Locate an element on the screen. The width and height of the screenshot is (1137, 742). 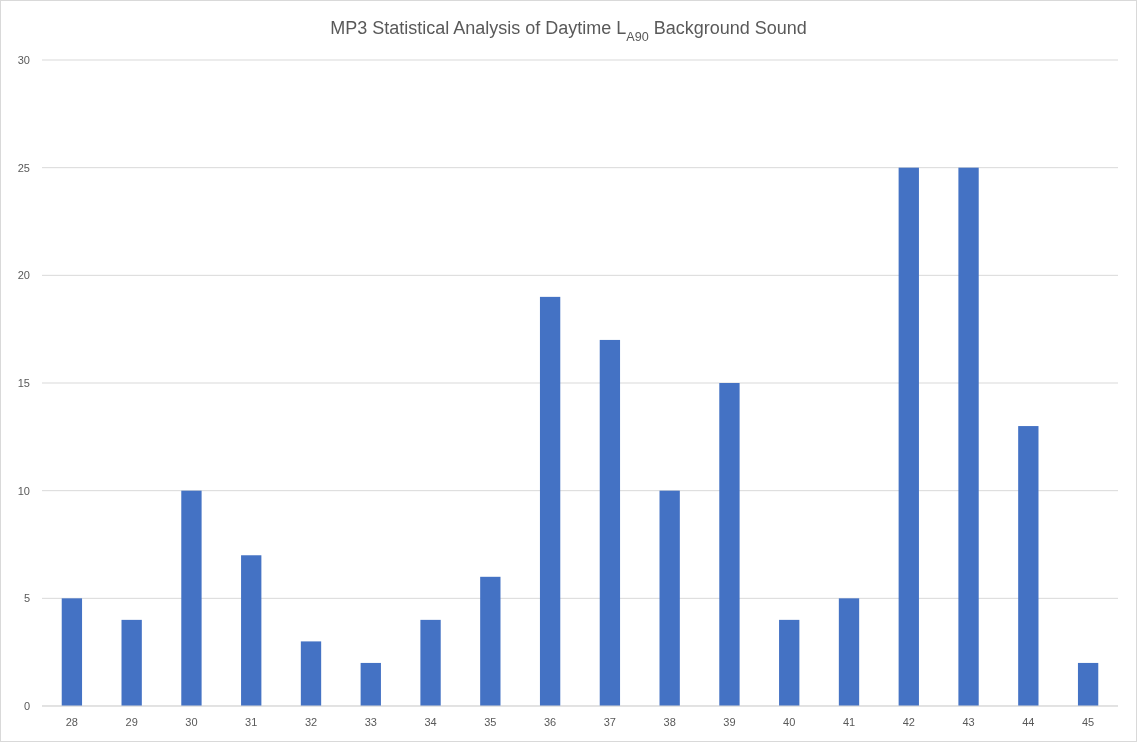
x-tick-label: 41 is located at coordinates (849, 722).